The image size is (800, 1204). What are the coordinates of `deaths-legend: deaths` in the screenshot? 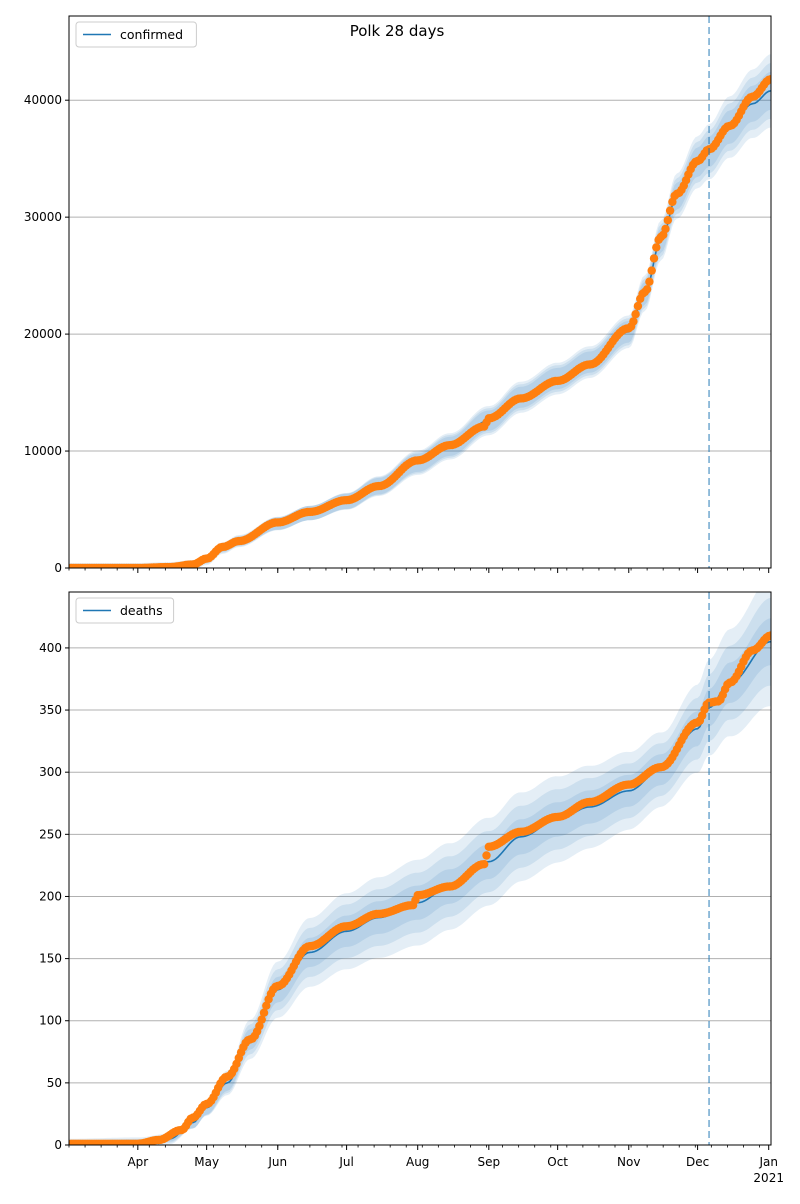 It's located at (125, 610).